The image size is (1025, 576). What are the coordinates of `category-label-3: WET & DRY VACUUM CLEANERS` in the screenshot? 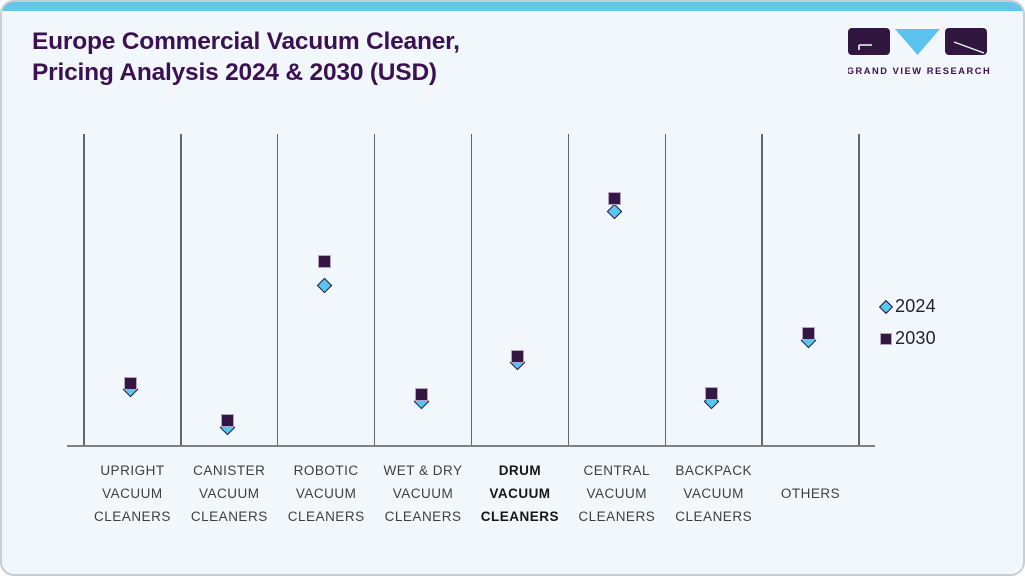 It's located at (423, 493).